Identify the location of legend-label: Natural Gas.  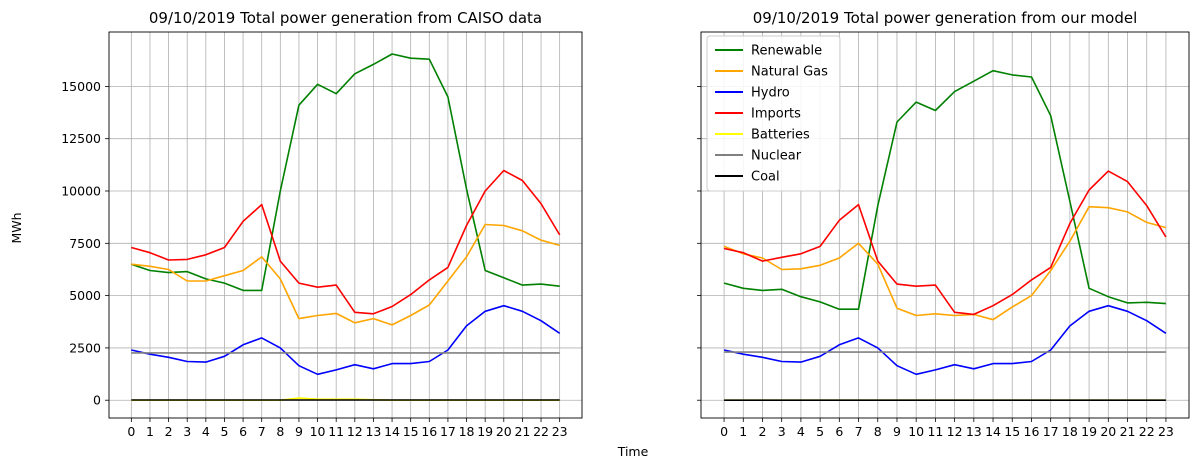
(789, 72).